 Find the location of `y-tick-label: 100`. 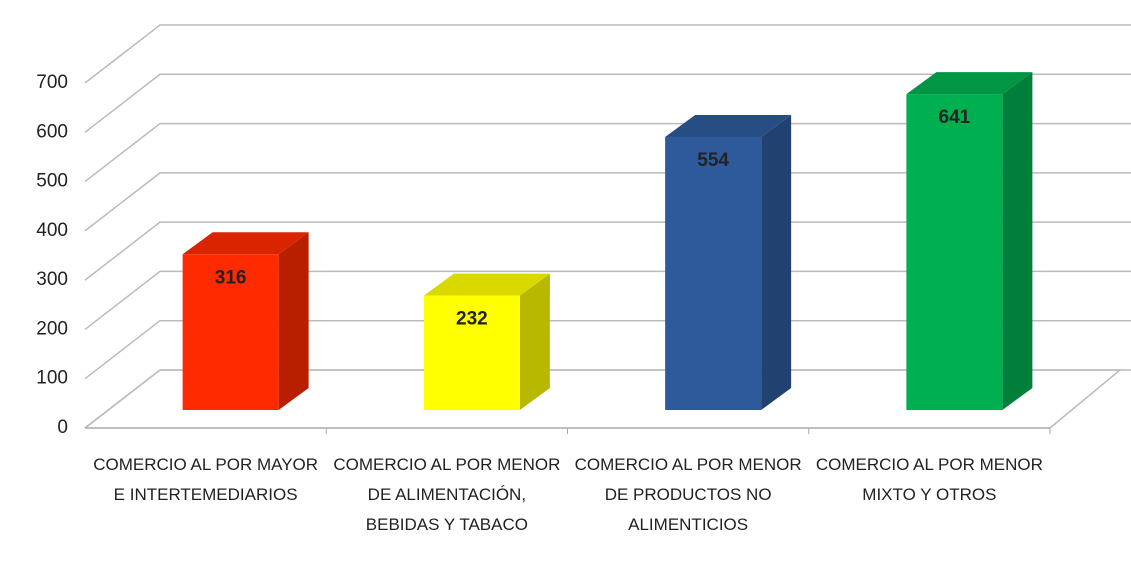

y-tick-label: 100 is located at coordinates (52, 378).